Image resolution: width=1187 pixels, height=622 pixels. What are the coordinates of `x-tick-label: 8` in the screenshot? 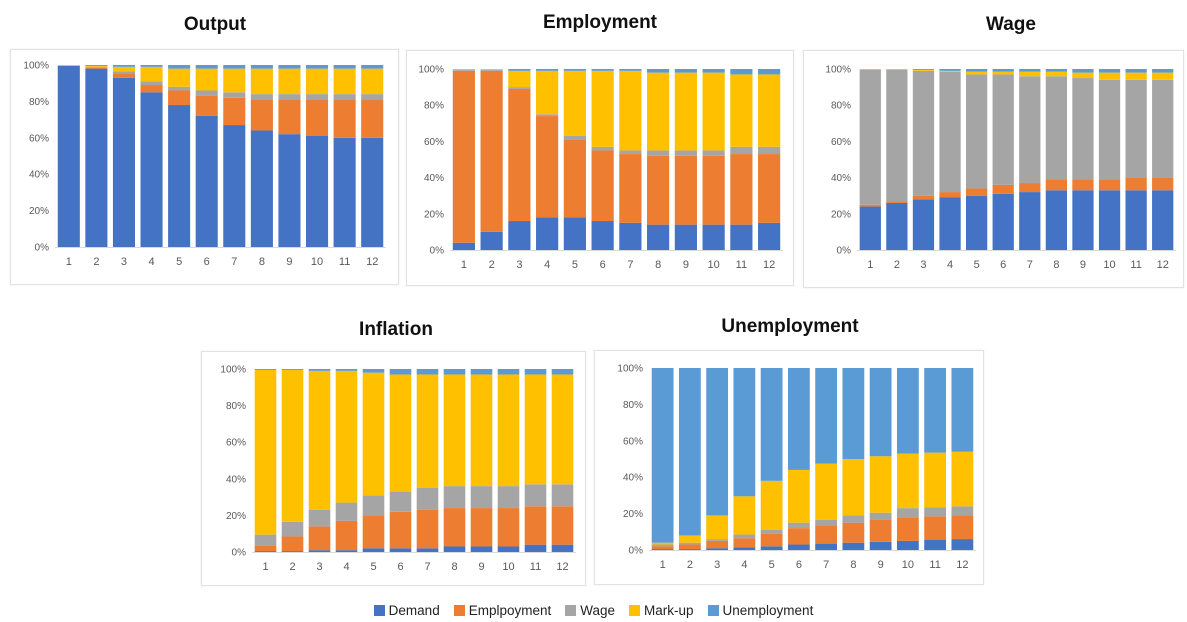 It's located at (1056, 265).